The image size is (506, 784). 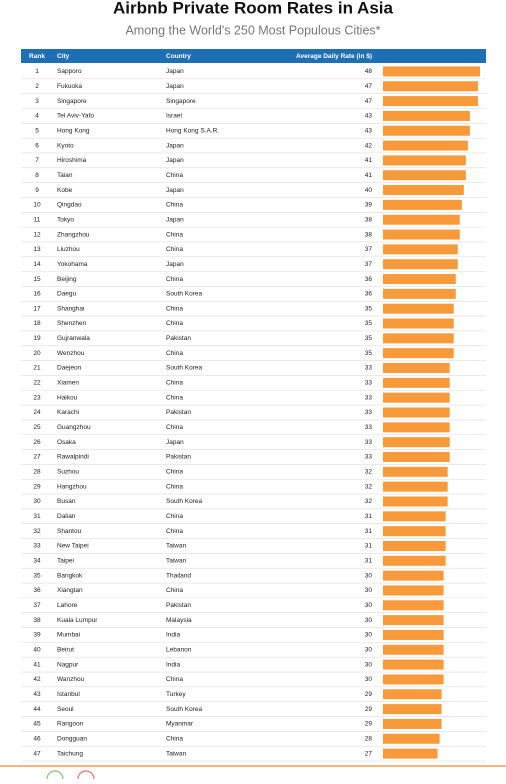 I want to click on rank: 45, so click(x=37, y=724).